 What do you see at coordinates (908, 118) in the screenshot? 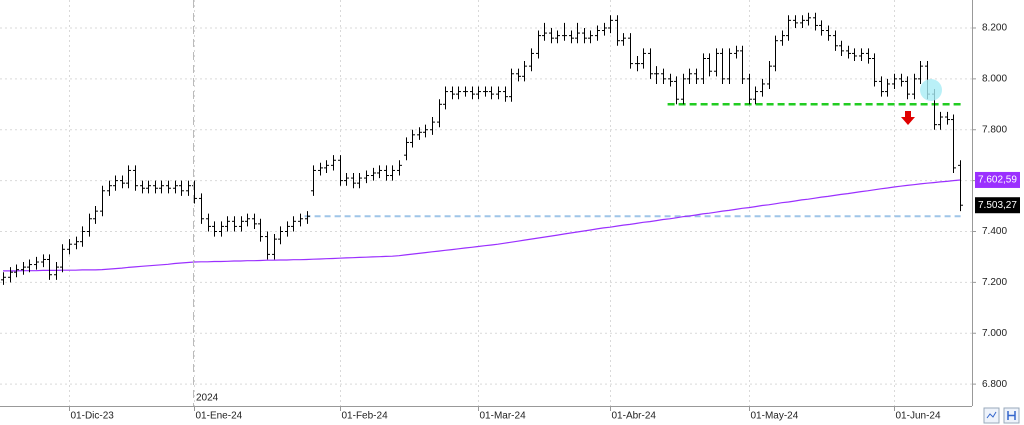
I see `down-arrow` at bounding box center [908, 118].